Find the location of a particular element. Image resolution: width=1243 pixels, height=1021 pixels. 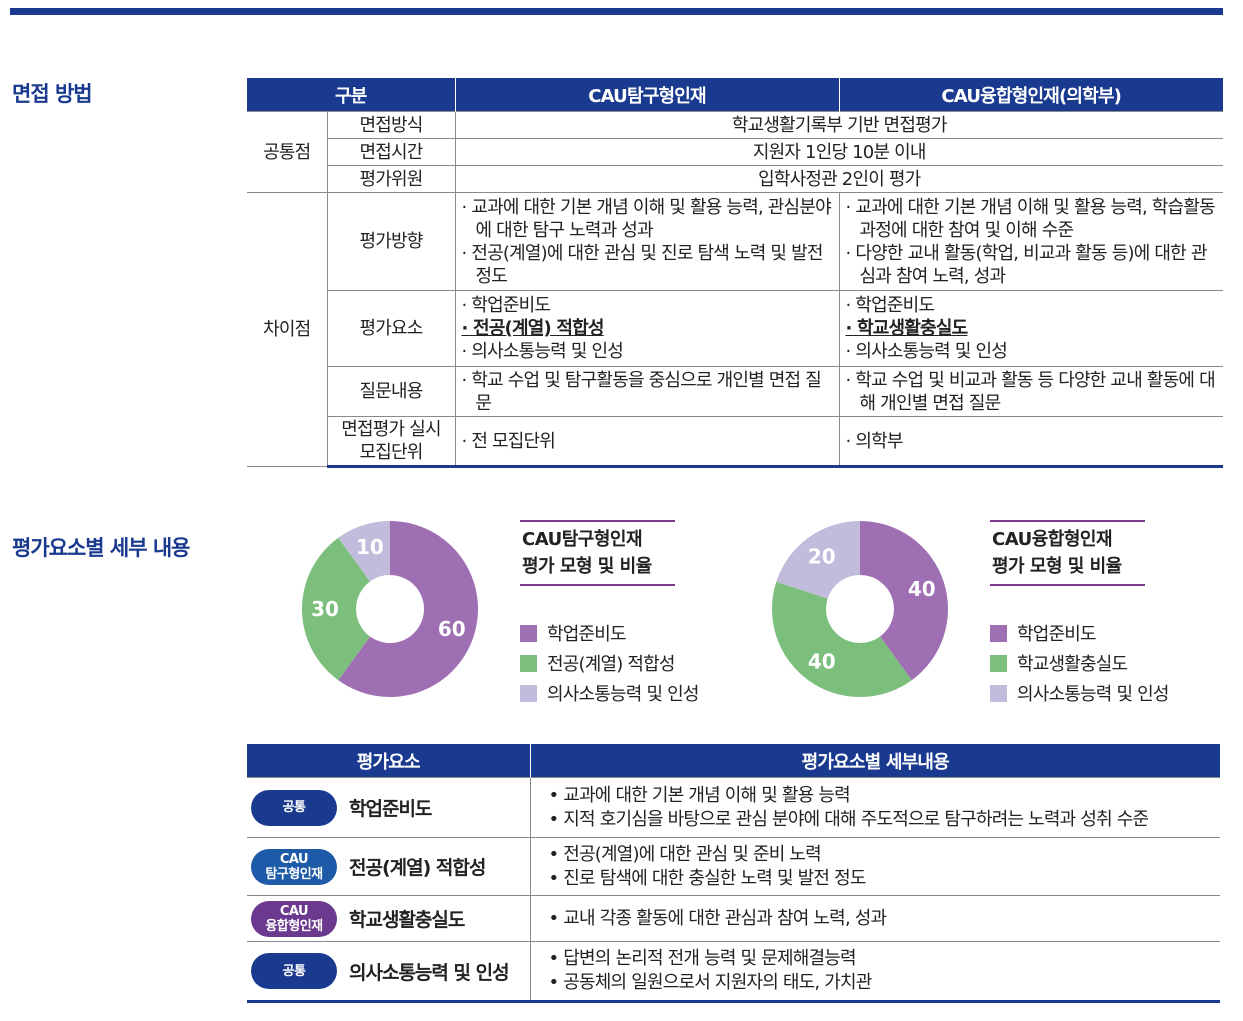

legend-label: 학교생활충실도 is located at coordinates (1072, 664).